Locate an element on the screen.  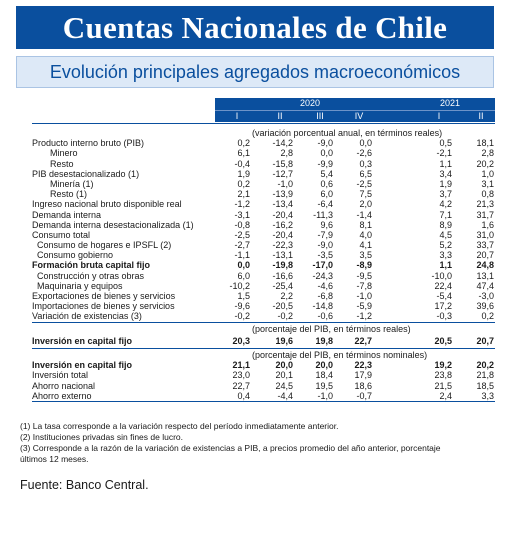
cell-value: 17,9 is located at coordinates (363, 375).